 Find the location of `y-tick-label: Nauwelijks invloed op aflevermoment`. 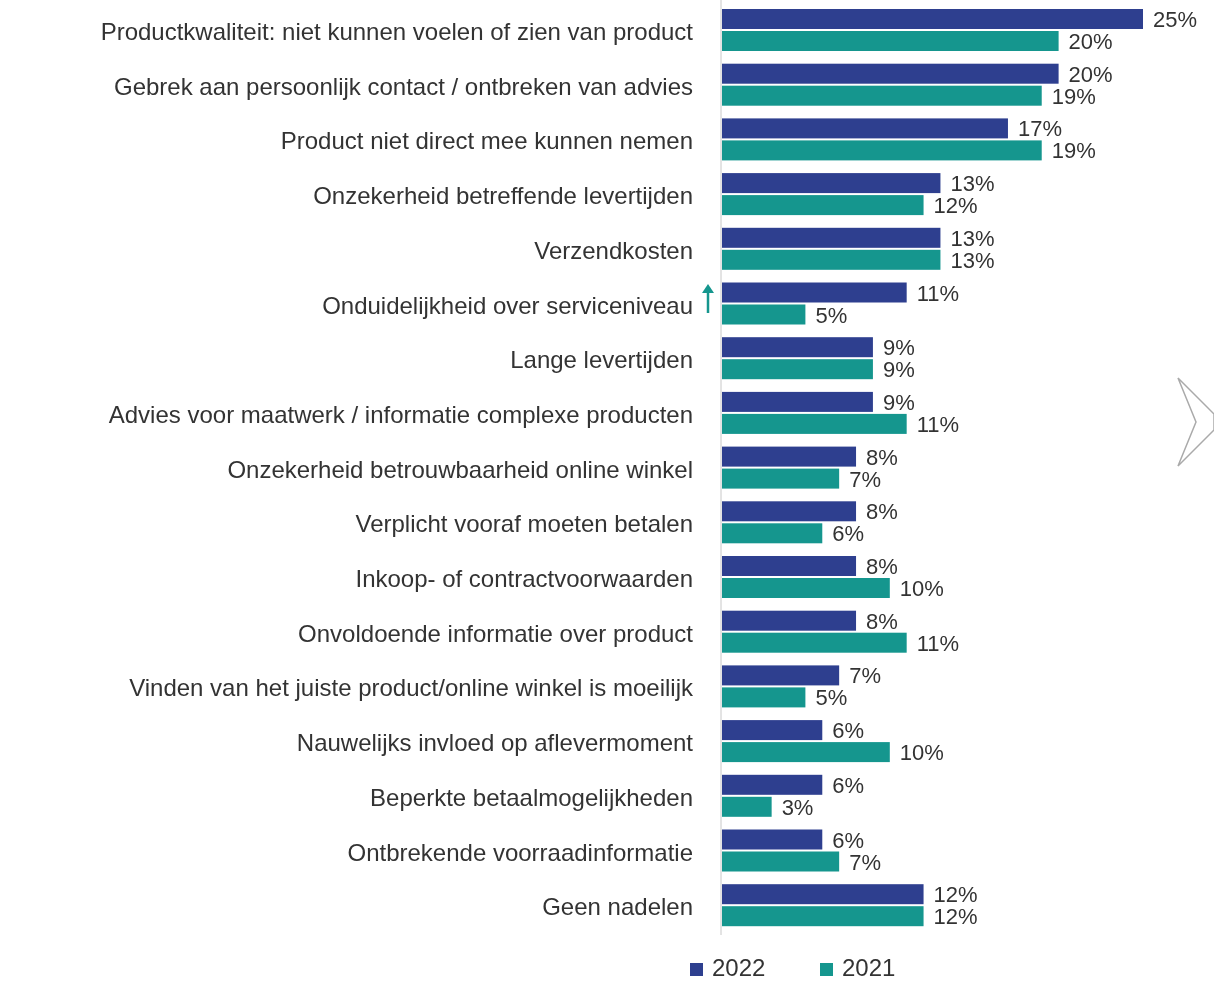

y-tick-label: Nauwelijks invloed op aflevermoment is located at coordinates (495, 743).